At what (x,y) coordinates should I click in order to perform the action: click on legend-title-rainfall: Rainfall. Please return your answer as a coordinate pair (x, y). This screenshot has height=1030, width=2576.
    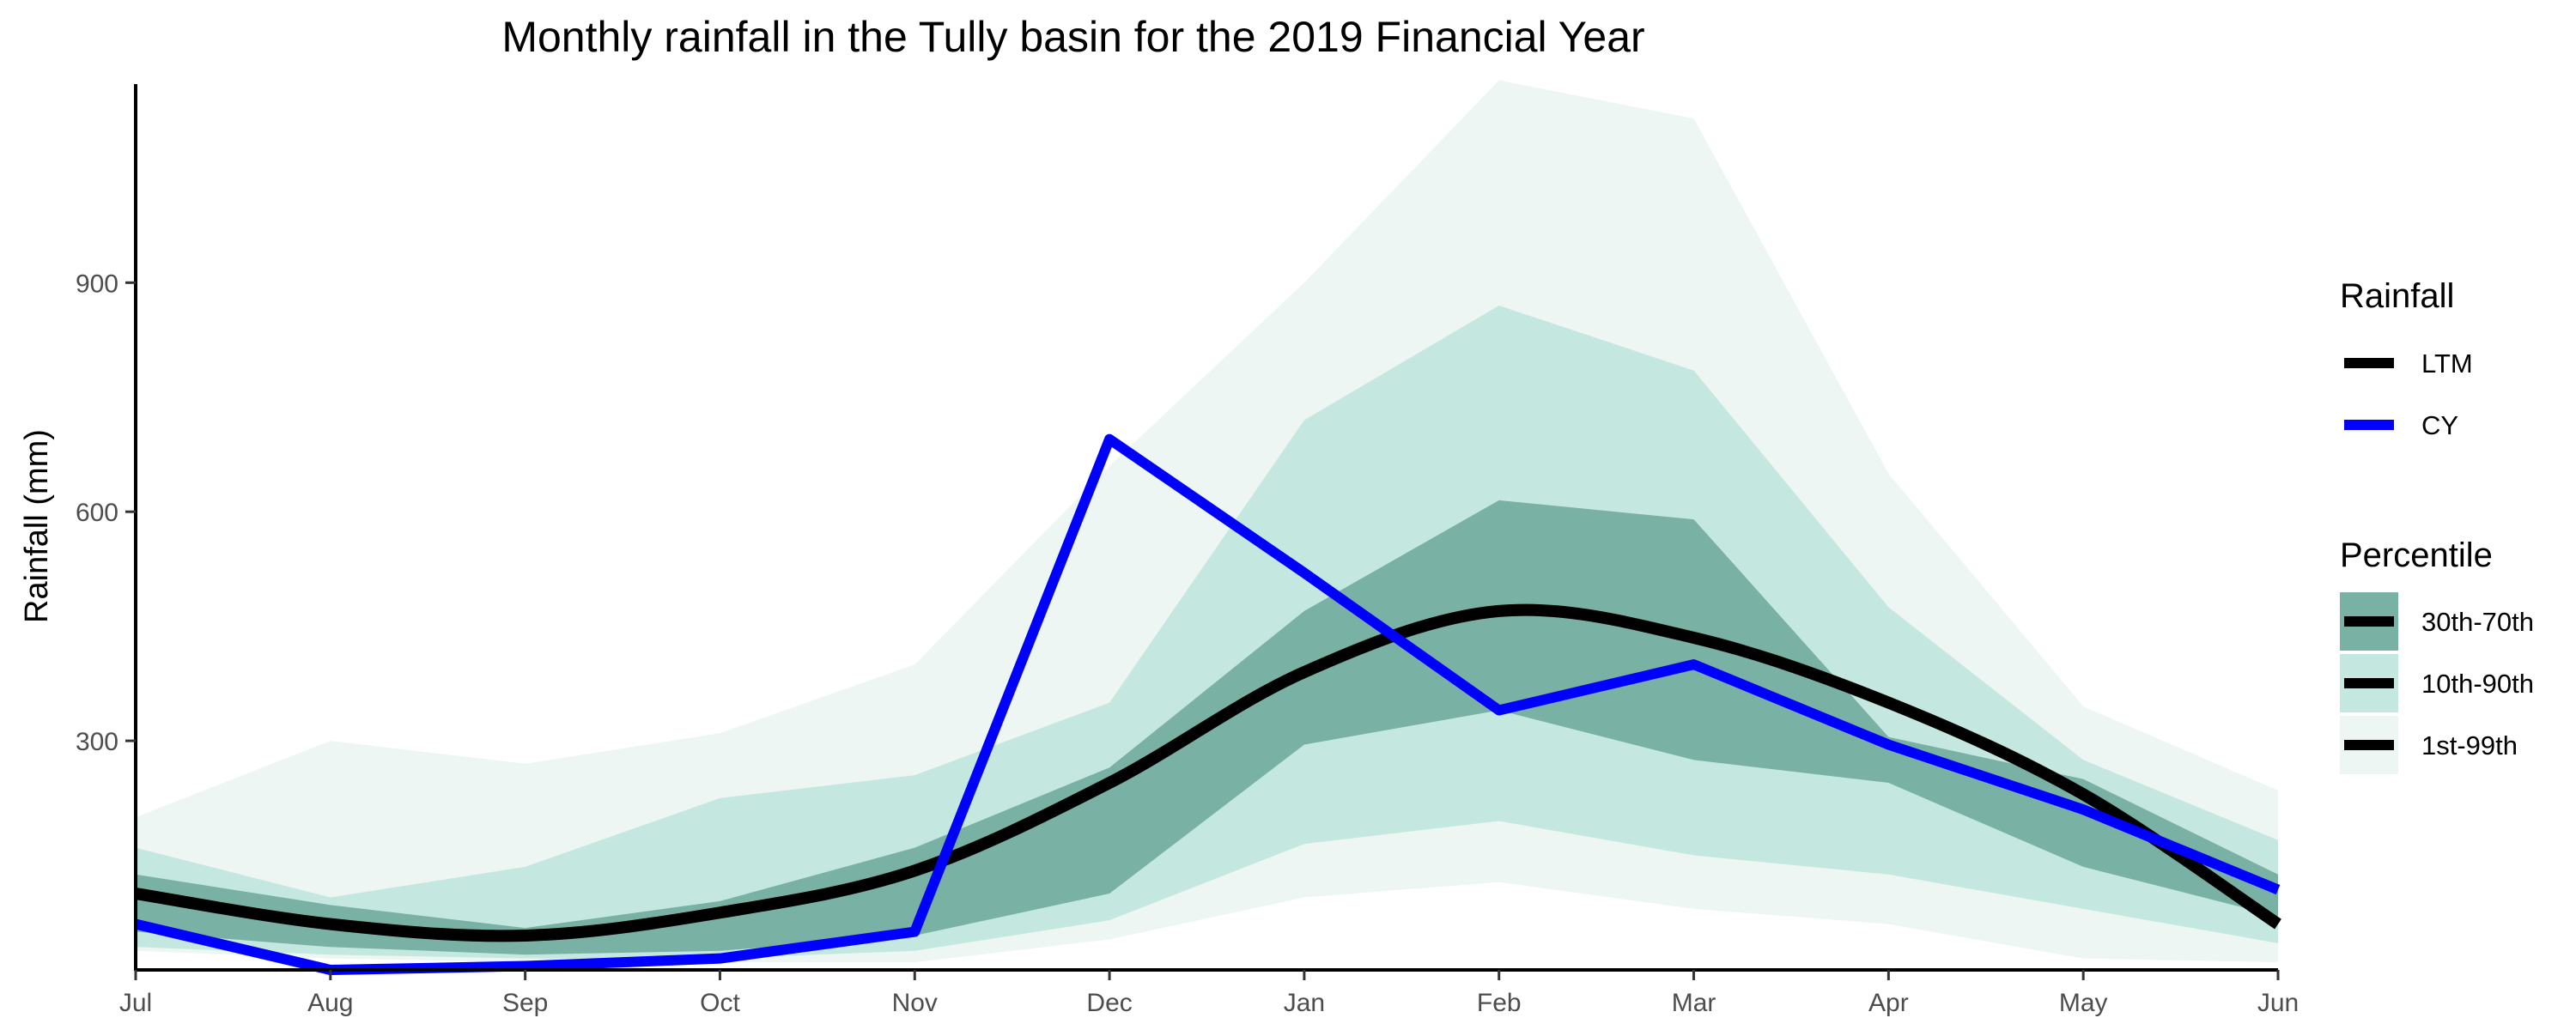
    Looking at the image, I should click on (2397, 296).